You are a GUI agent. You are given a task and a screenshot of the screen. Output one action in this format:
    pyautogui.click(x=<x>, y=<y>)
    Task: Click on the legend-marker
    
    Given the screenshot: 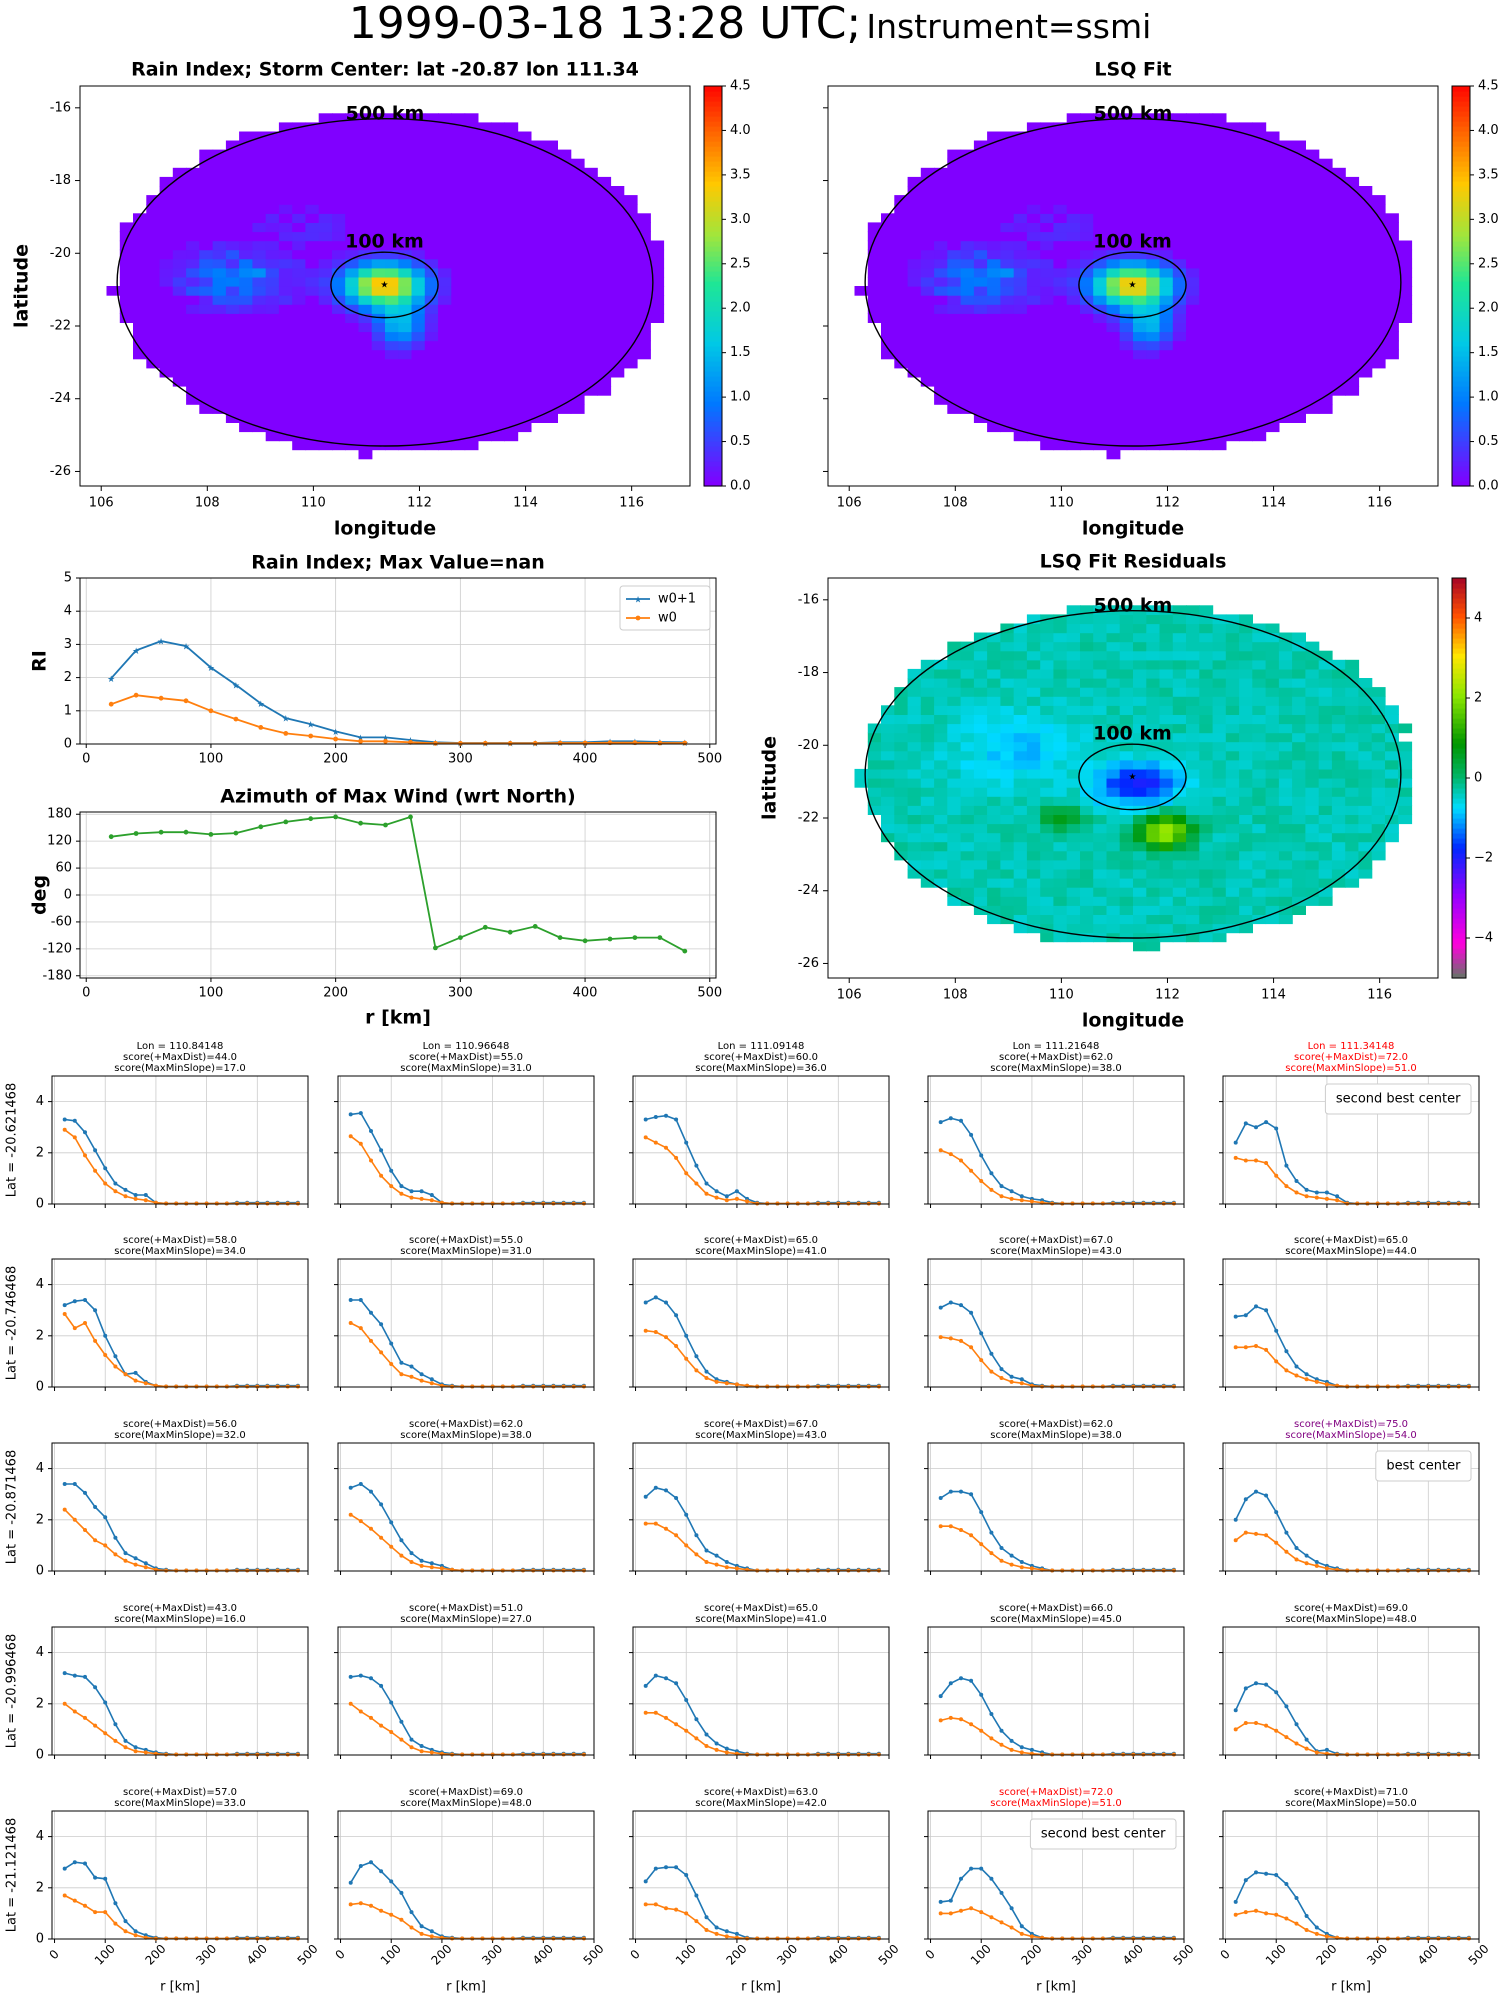 What is the action you would take?
    pyautogui.click(x=638, y=618)
    